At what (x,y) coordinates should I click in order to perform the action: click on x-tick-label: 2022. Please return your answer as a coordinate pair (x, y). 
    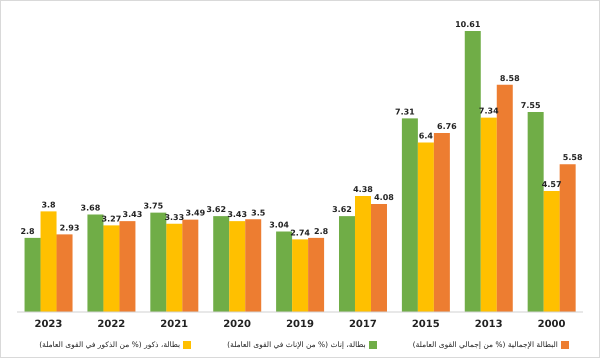
    Looking at the image, I should click on (111, 324).